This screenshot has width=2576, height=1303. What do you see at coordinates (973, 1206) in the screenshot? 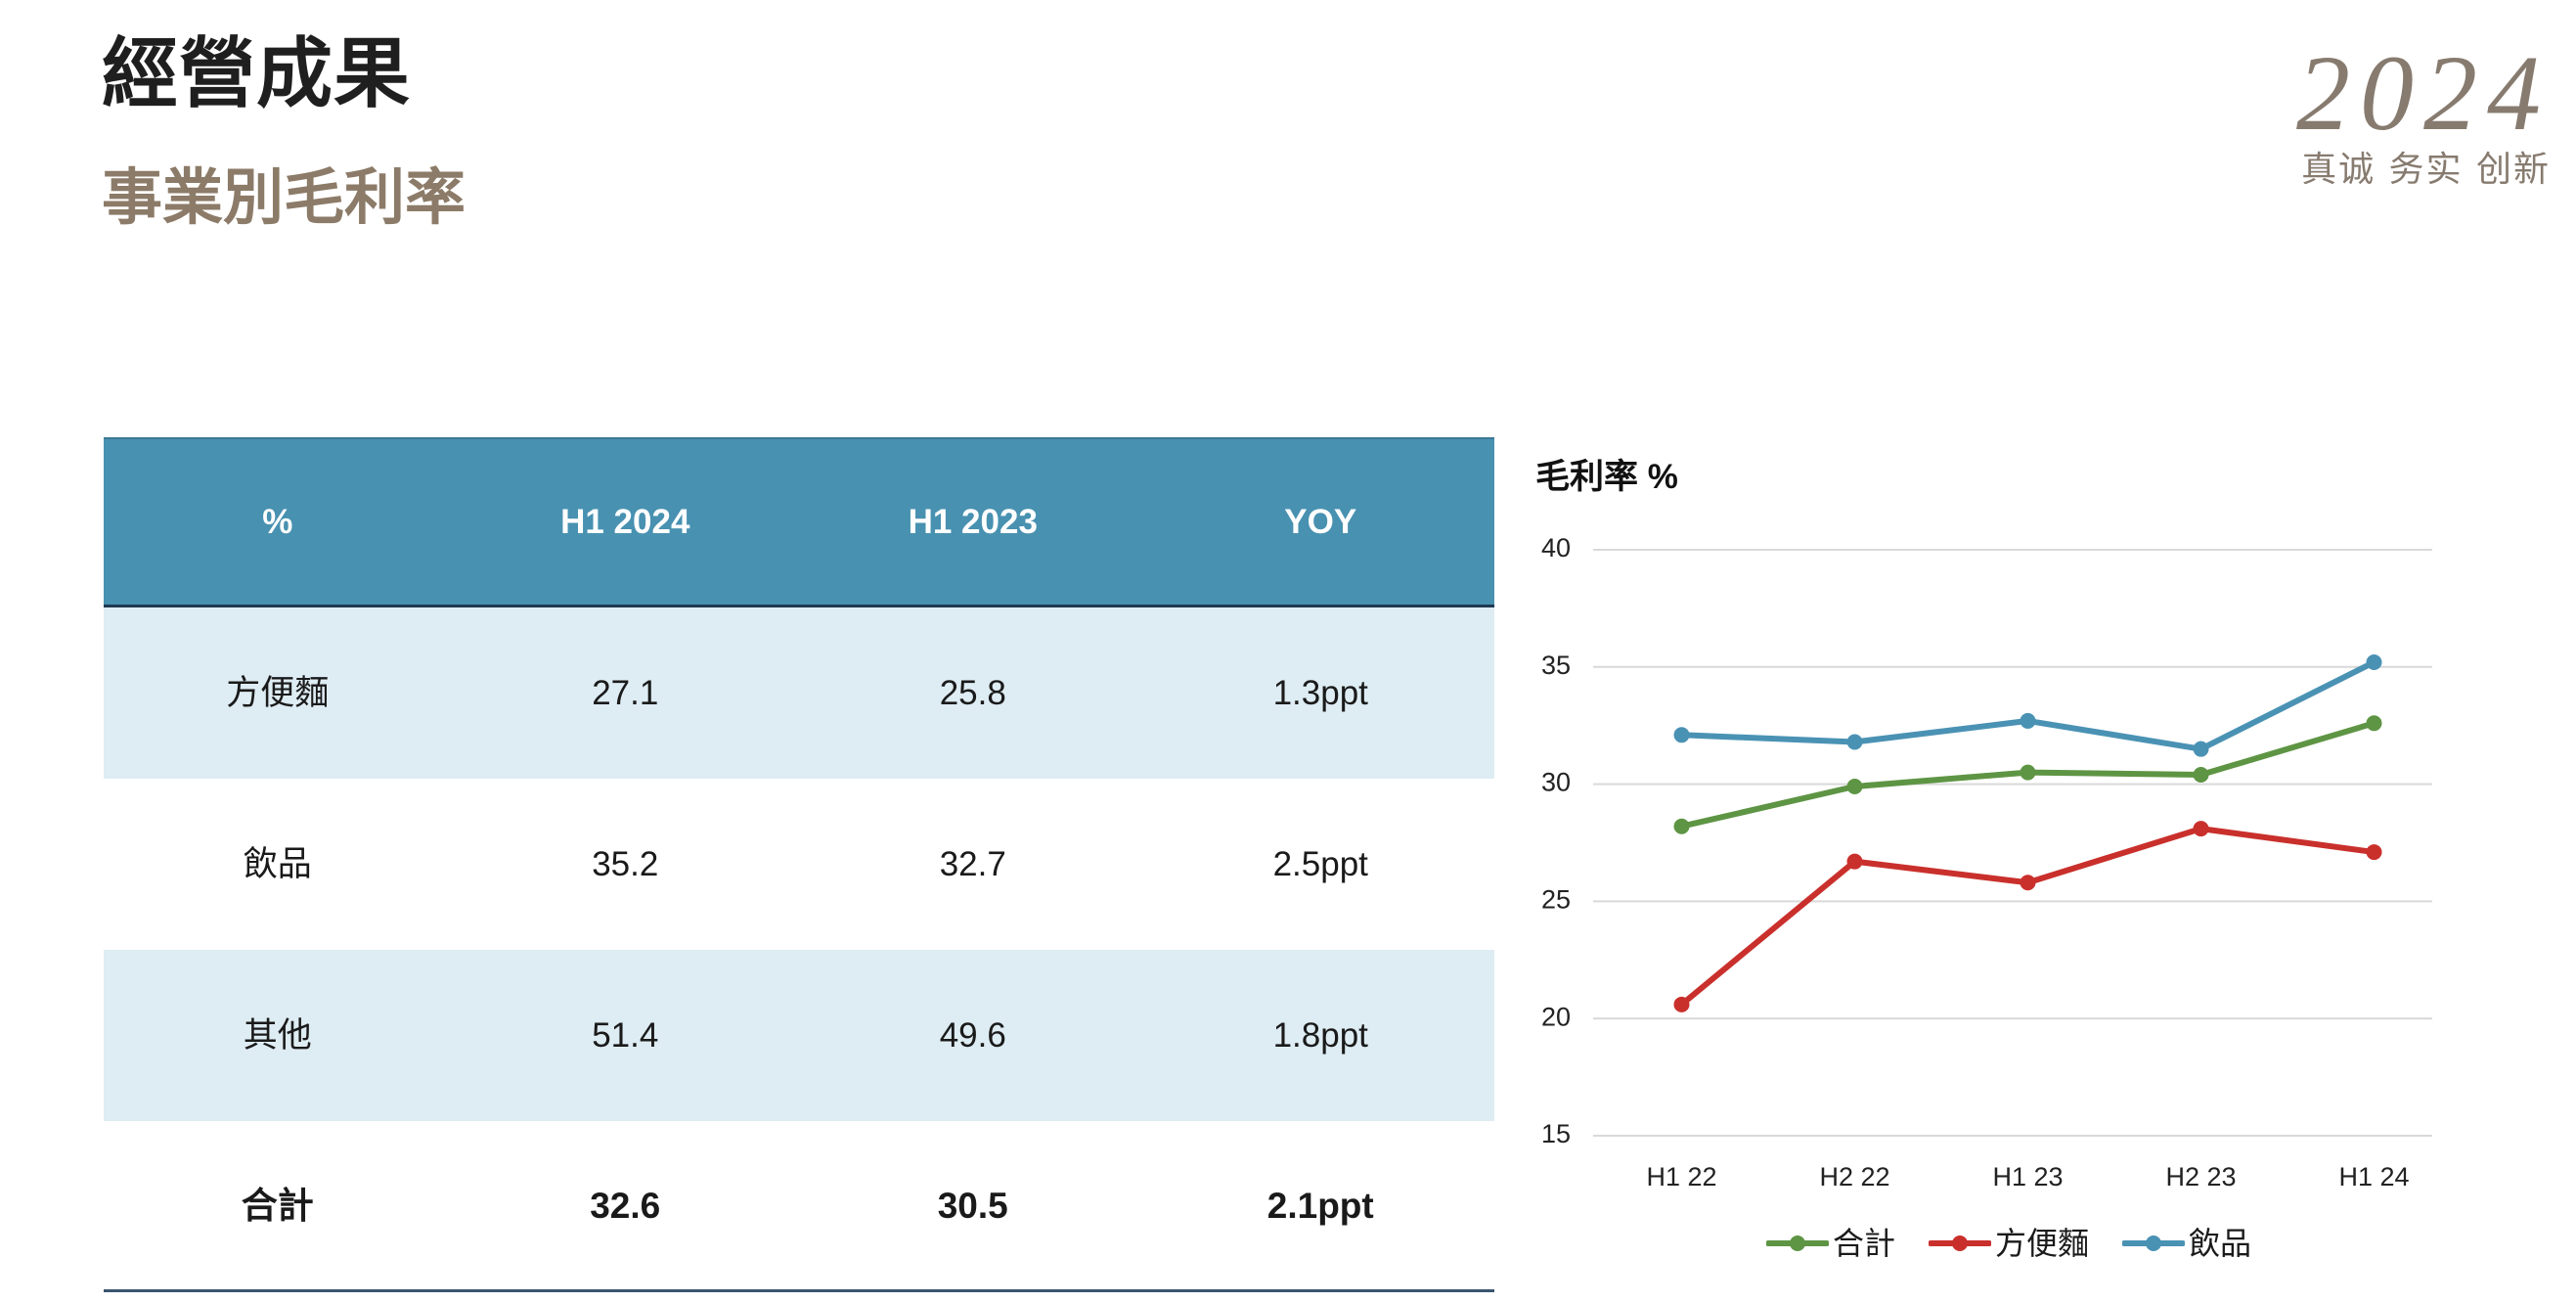
I see `table-cell: 30.5` at bounding box center [973, 1206].